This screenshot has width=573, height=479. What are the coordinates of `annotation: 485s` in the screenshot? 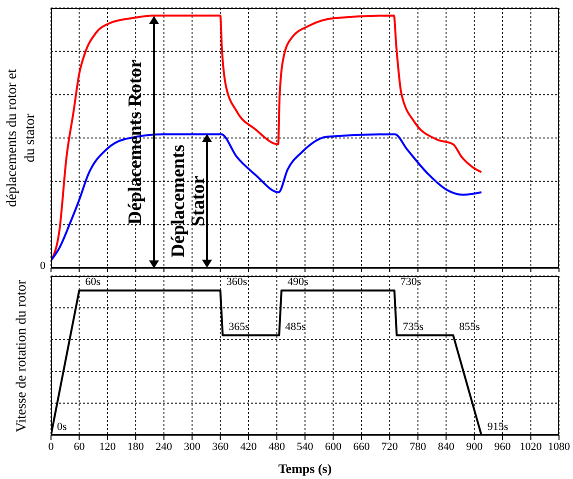 It's located at (295, 327).